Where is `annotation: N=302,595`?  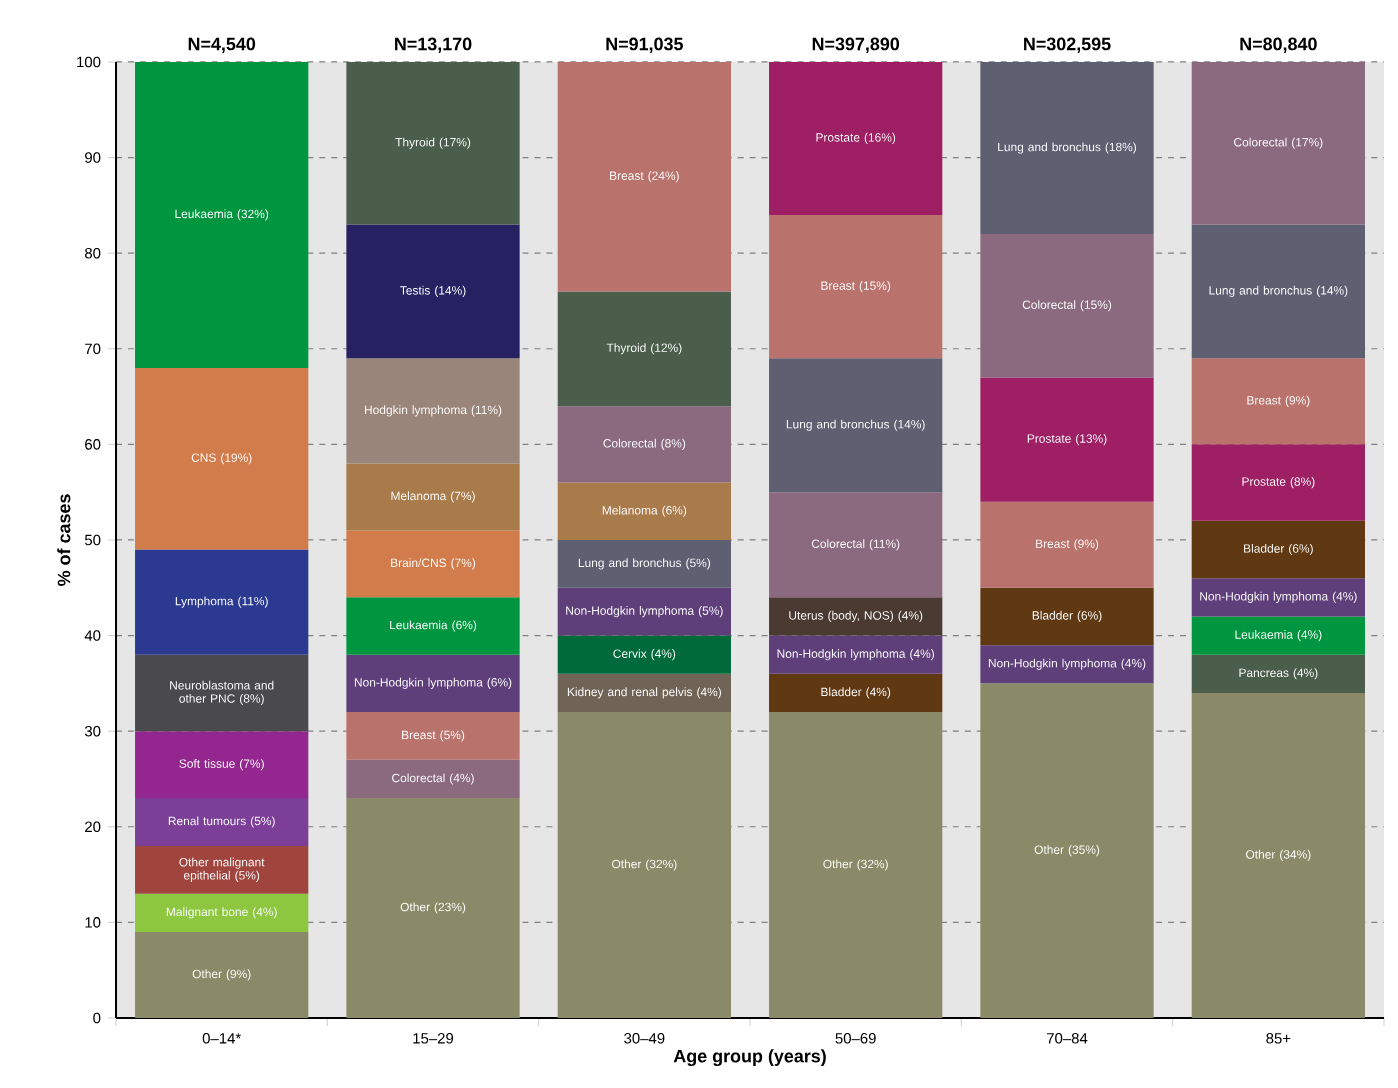
annotation: N=302,595 is located at coordinates (1067, 45).